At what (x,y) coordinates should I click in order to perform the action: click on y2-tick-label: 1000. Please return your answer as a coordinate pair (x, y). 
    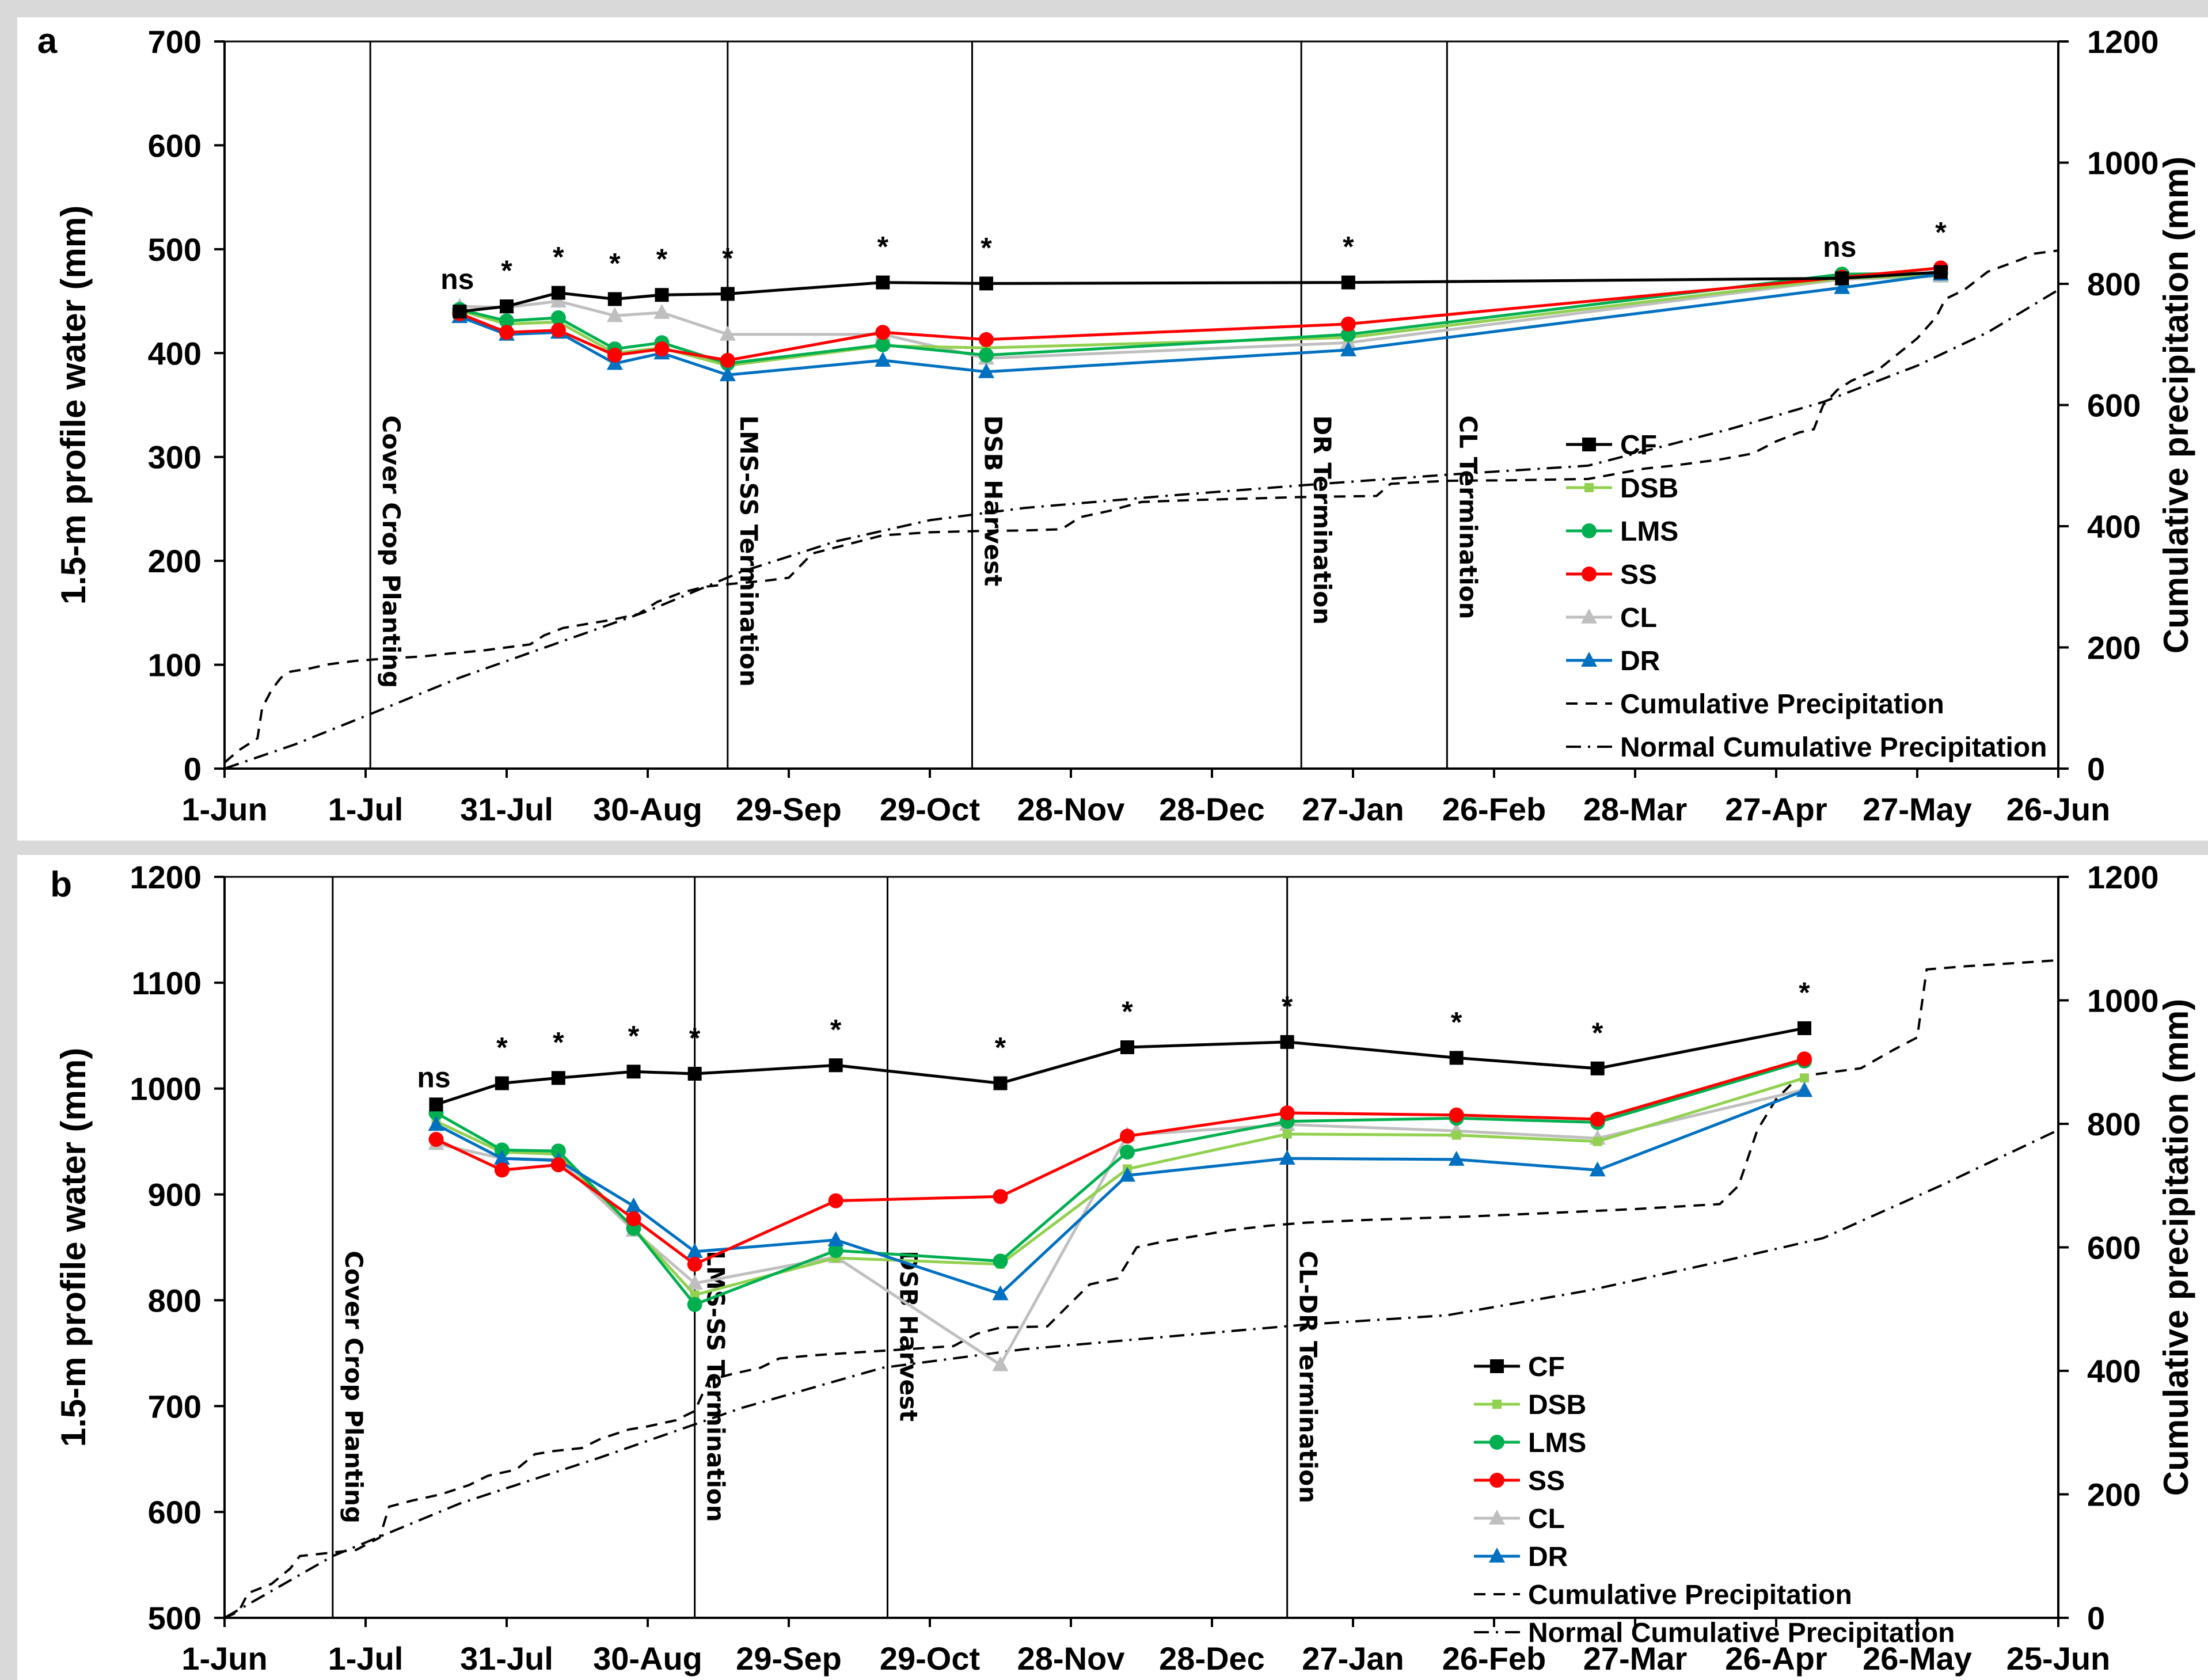
    Looking at the image, I should click on (2123, 1001).